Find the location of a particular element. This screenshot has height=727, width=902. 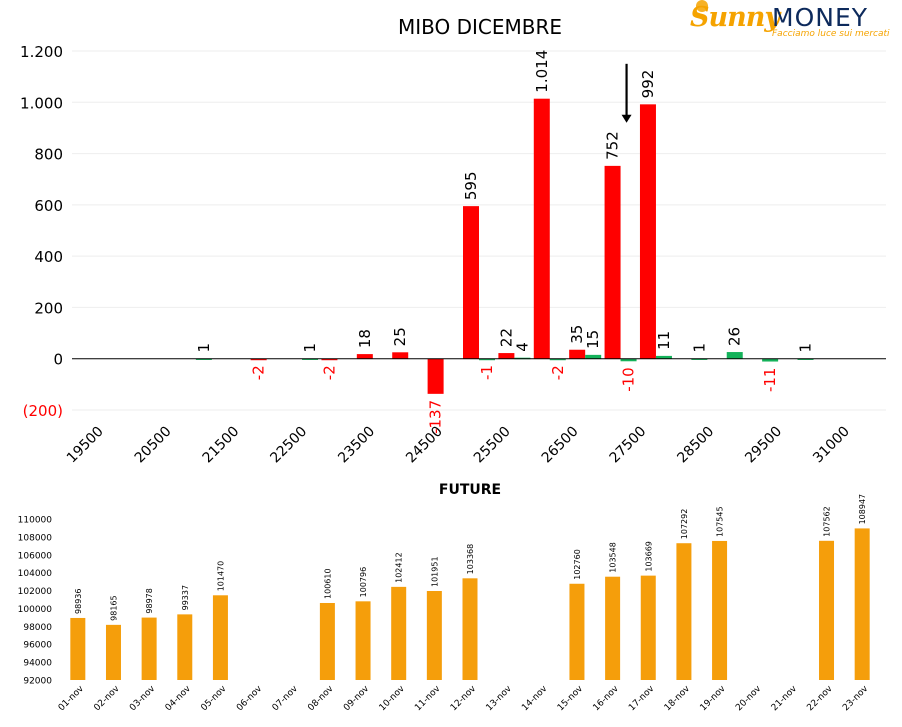

y-tick-label: 400 is located at coordinates (48, 257).